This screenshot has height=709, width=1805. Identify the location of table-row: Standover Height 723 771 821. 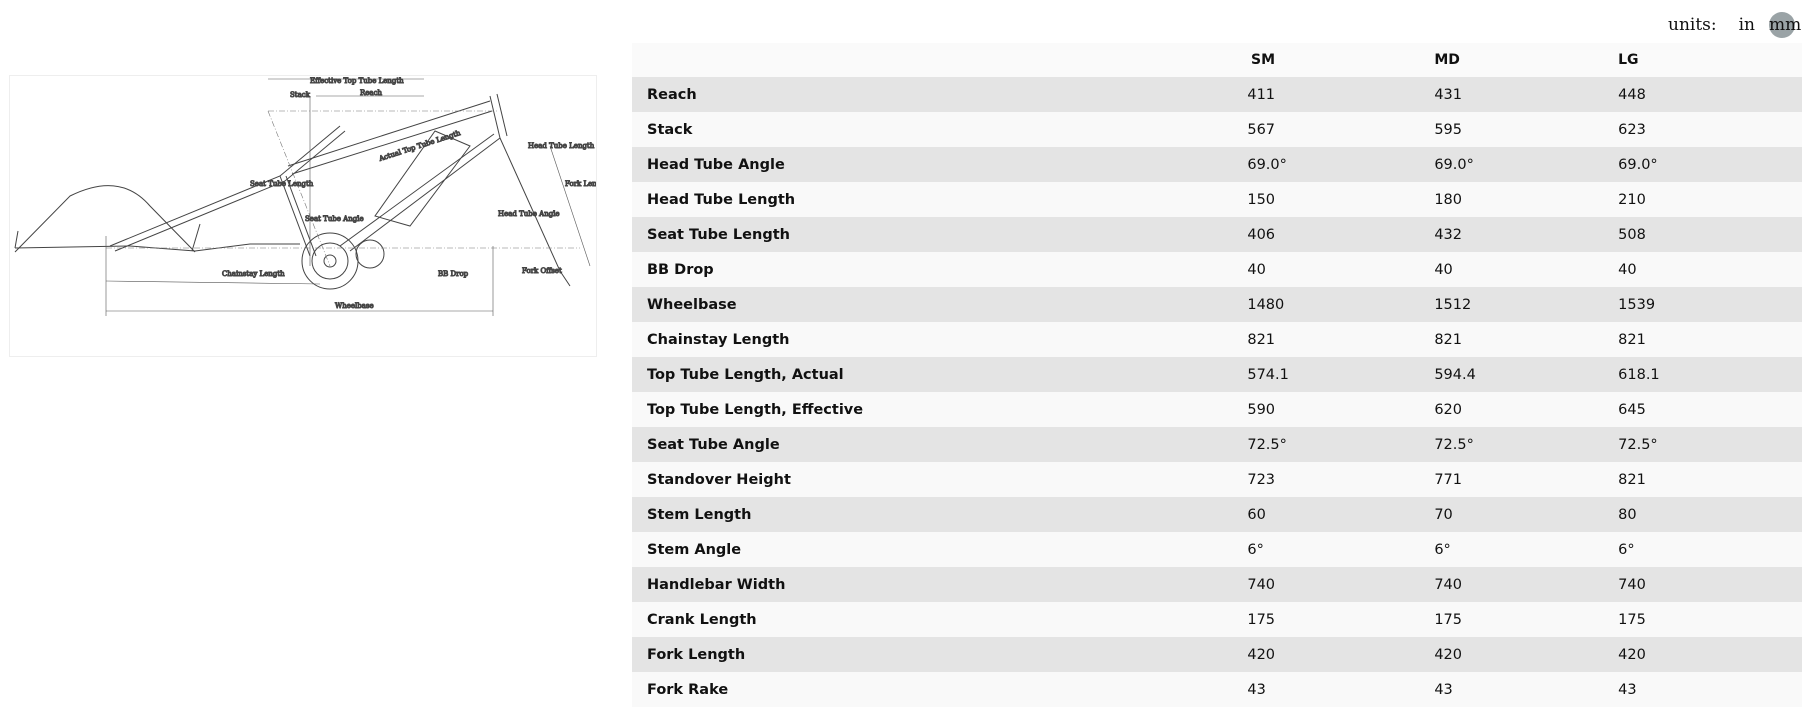
(1217, 479).